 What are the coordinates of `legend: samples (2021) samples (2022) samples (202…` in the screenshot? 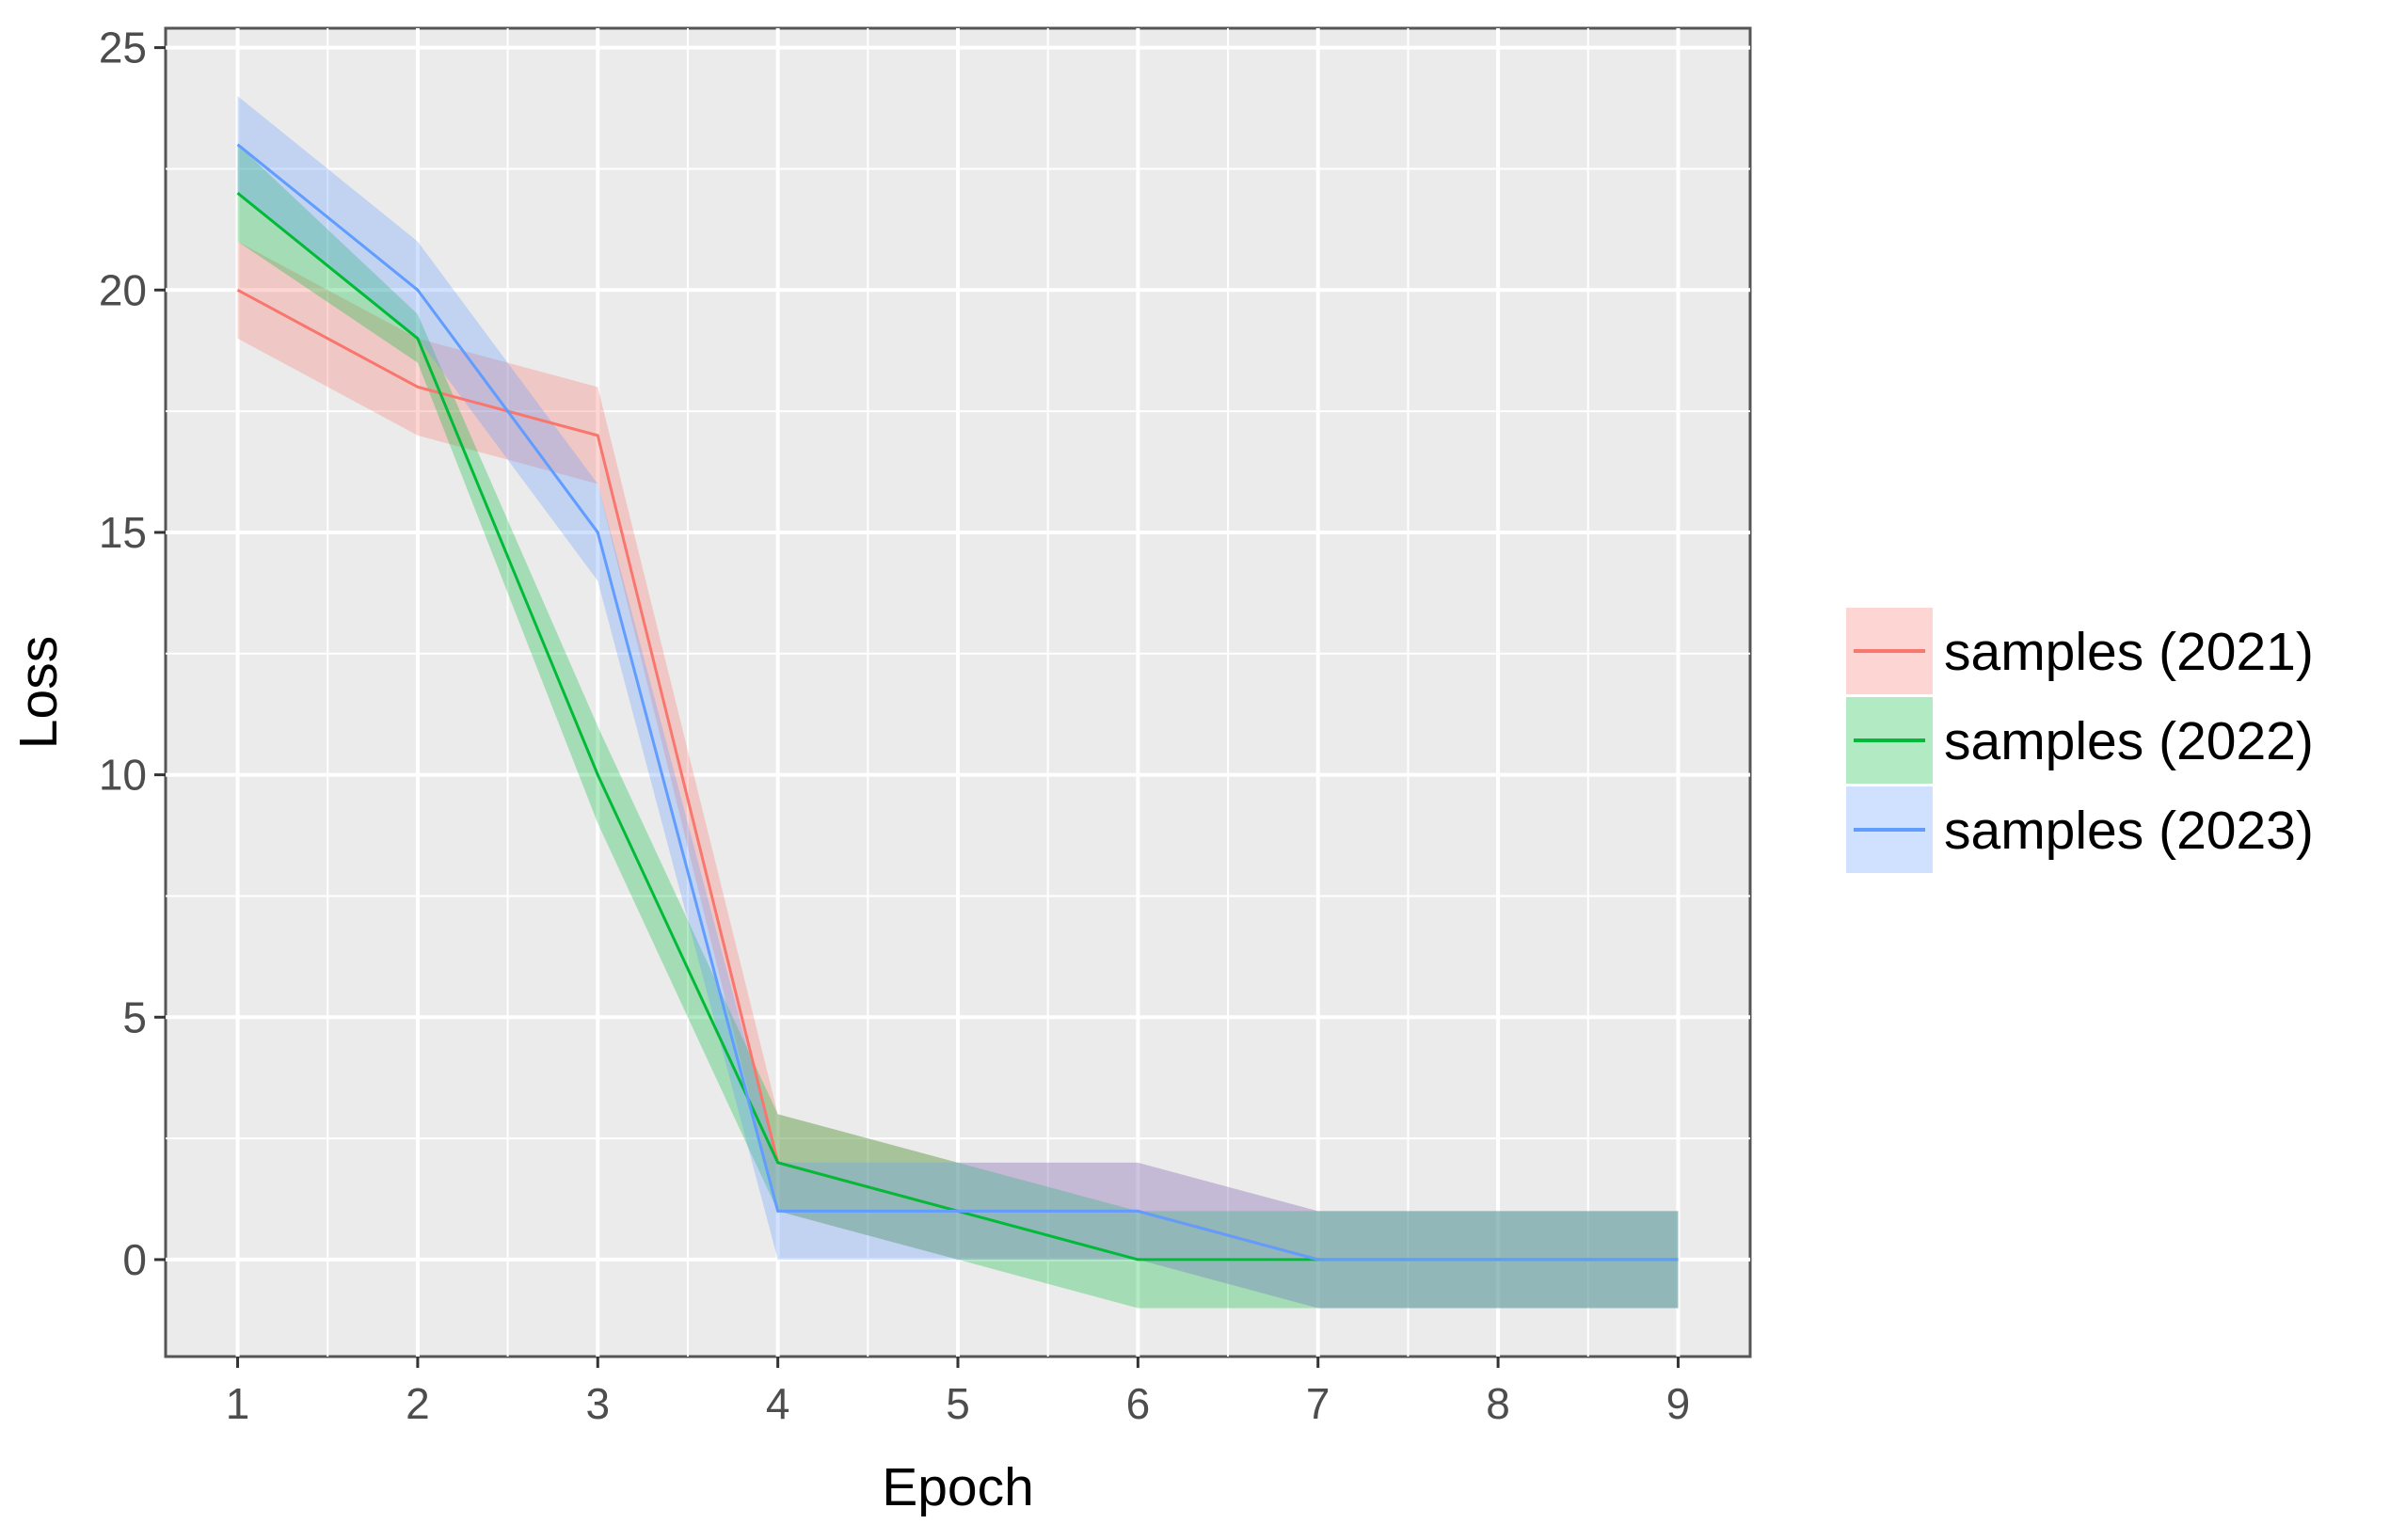 It's located at (2080, 740).